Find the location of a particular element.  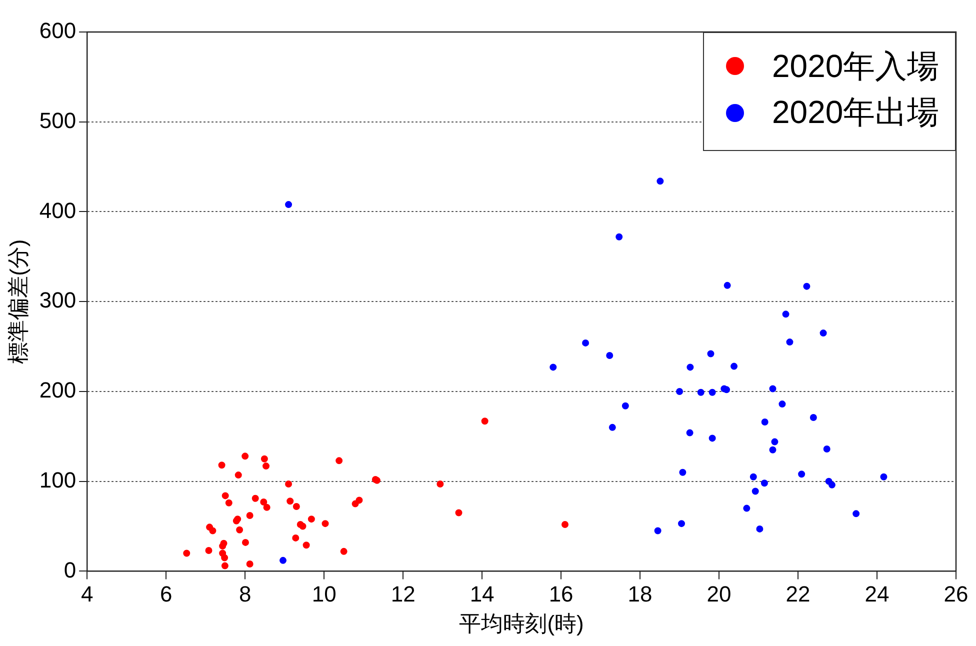

legend-label: 2020年出場 is located at coordinates (856, 112).